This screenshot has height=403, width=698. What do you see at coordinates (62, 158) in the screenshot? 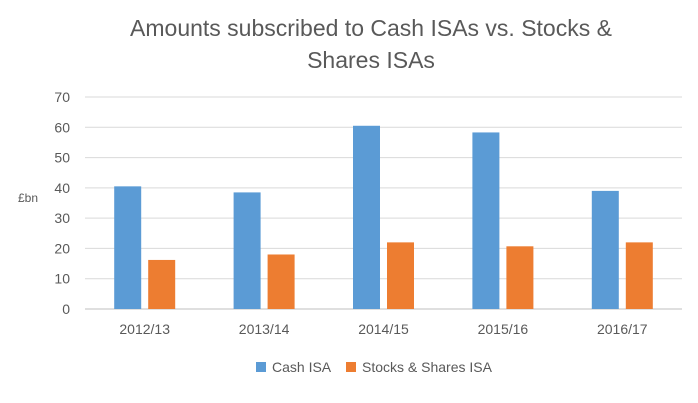
I see `y-tick-label: 50` at bounding box center [62, 158].